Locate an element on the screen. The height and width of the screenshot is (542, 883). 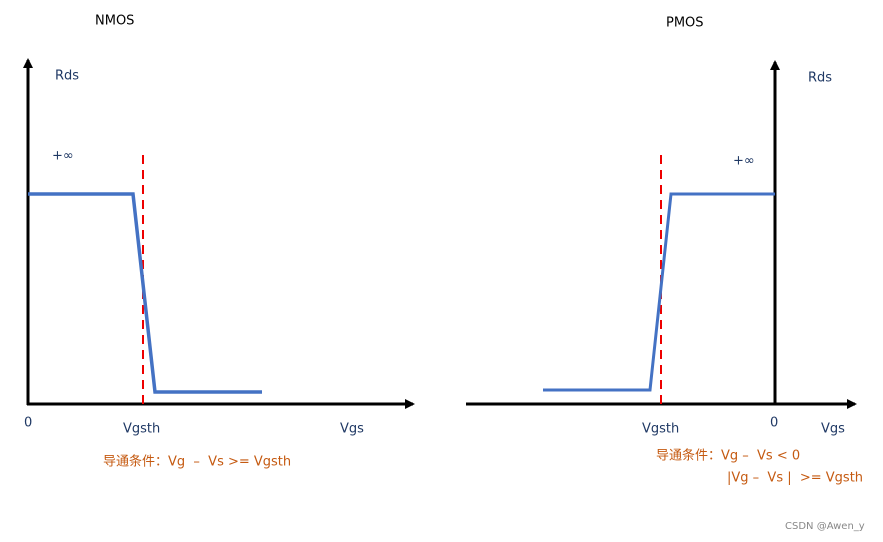
condition: |Vg – Vs | >= Vgsth is located at coordinates (795, 478).